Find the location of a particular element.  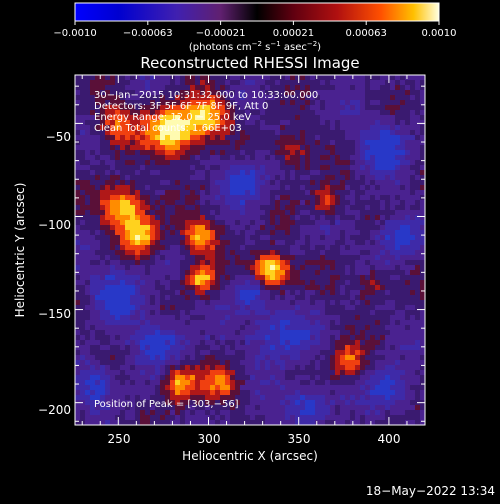

colorbar-units-part: asec is located at coordinates (294, 47).